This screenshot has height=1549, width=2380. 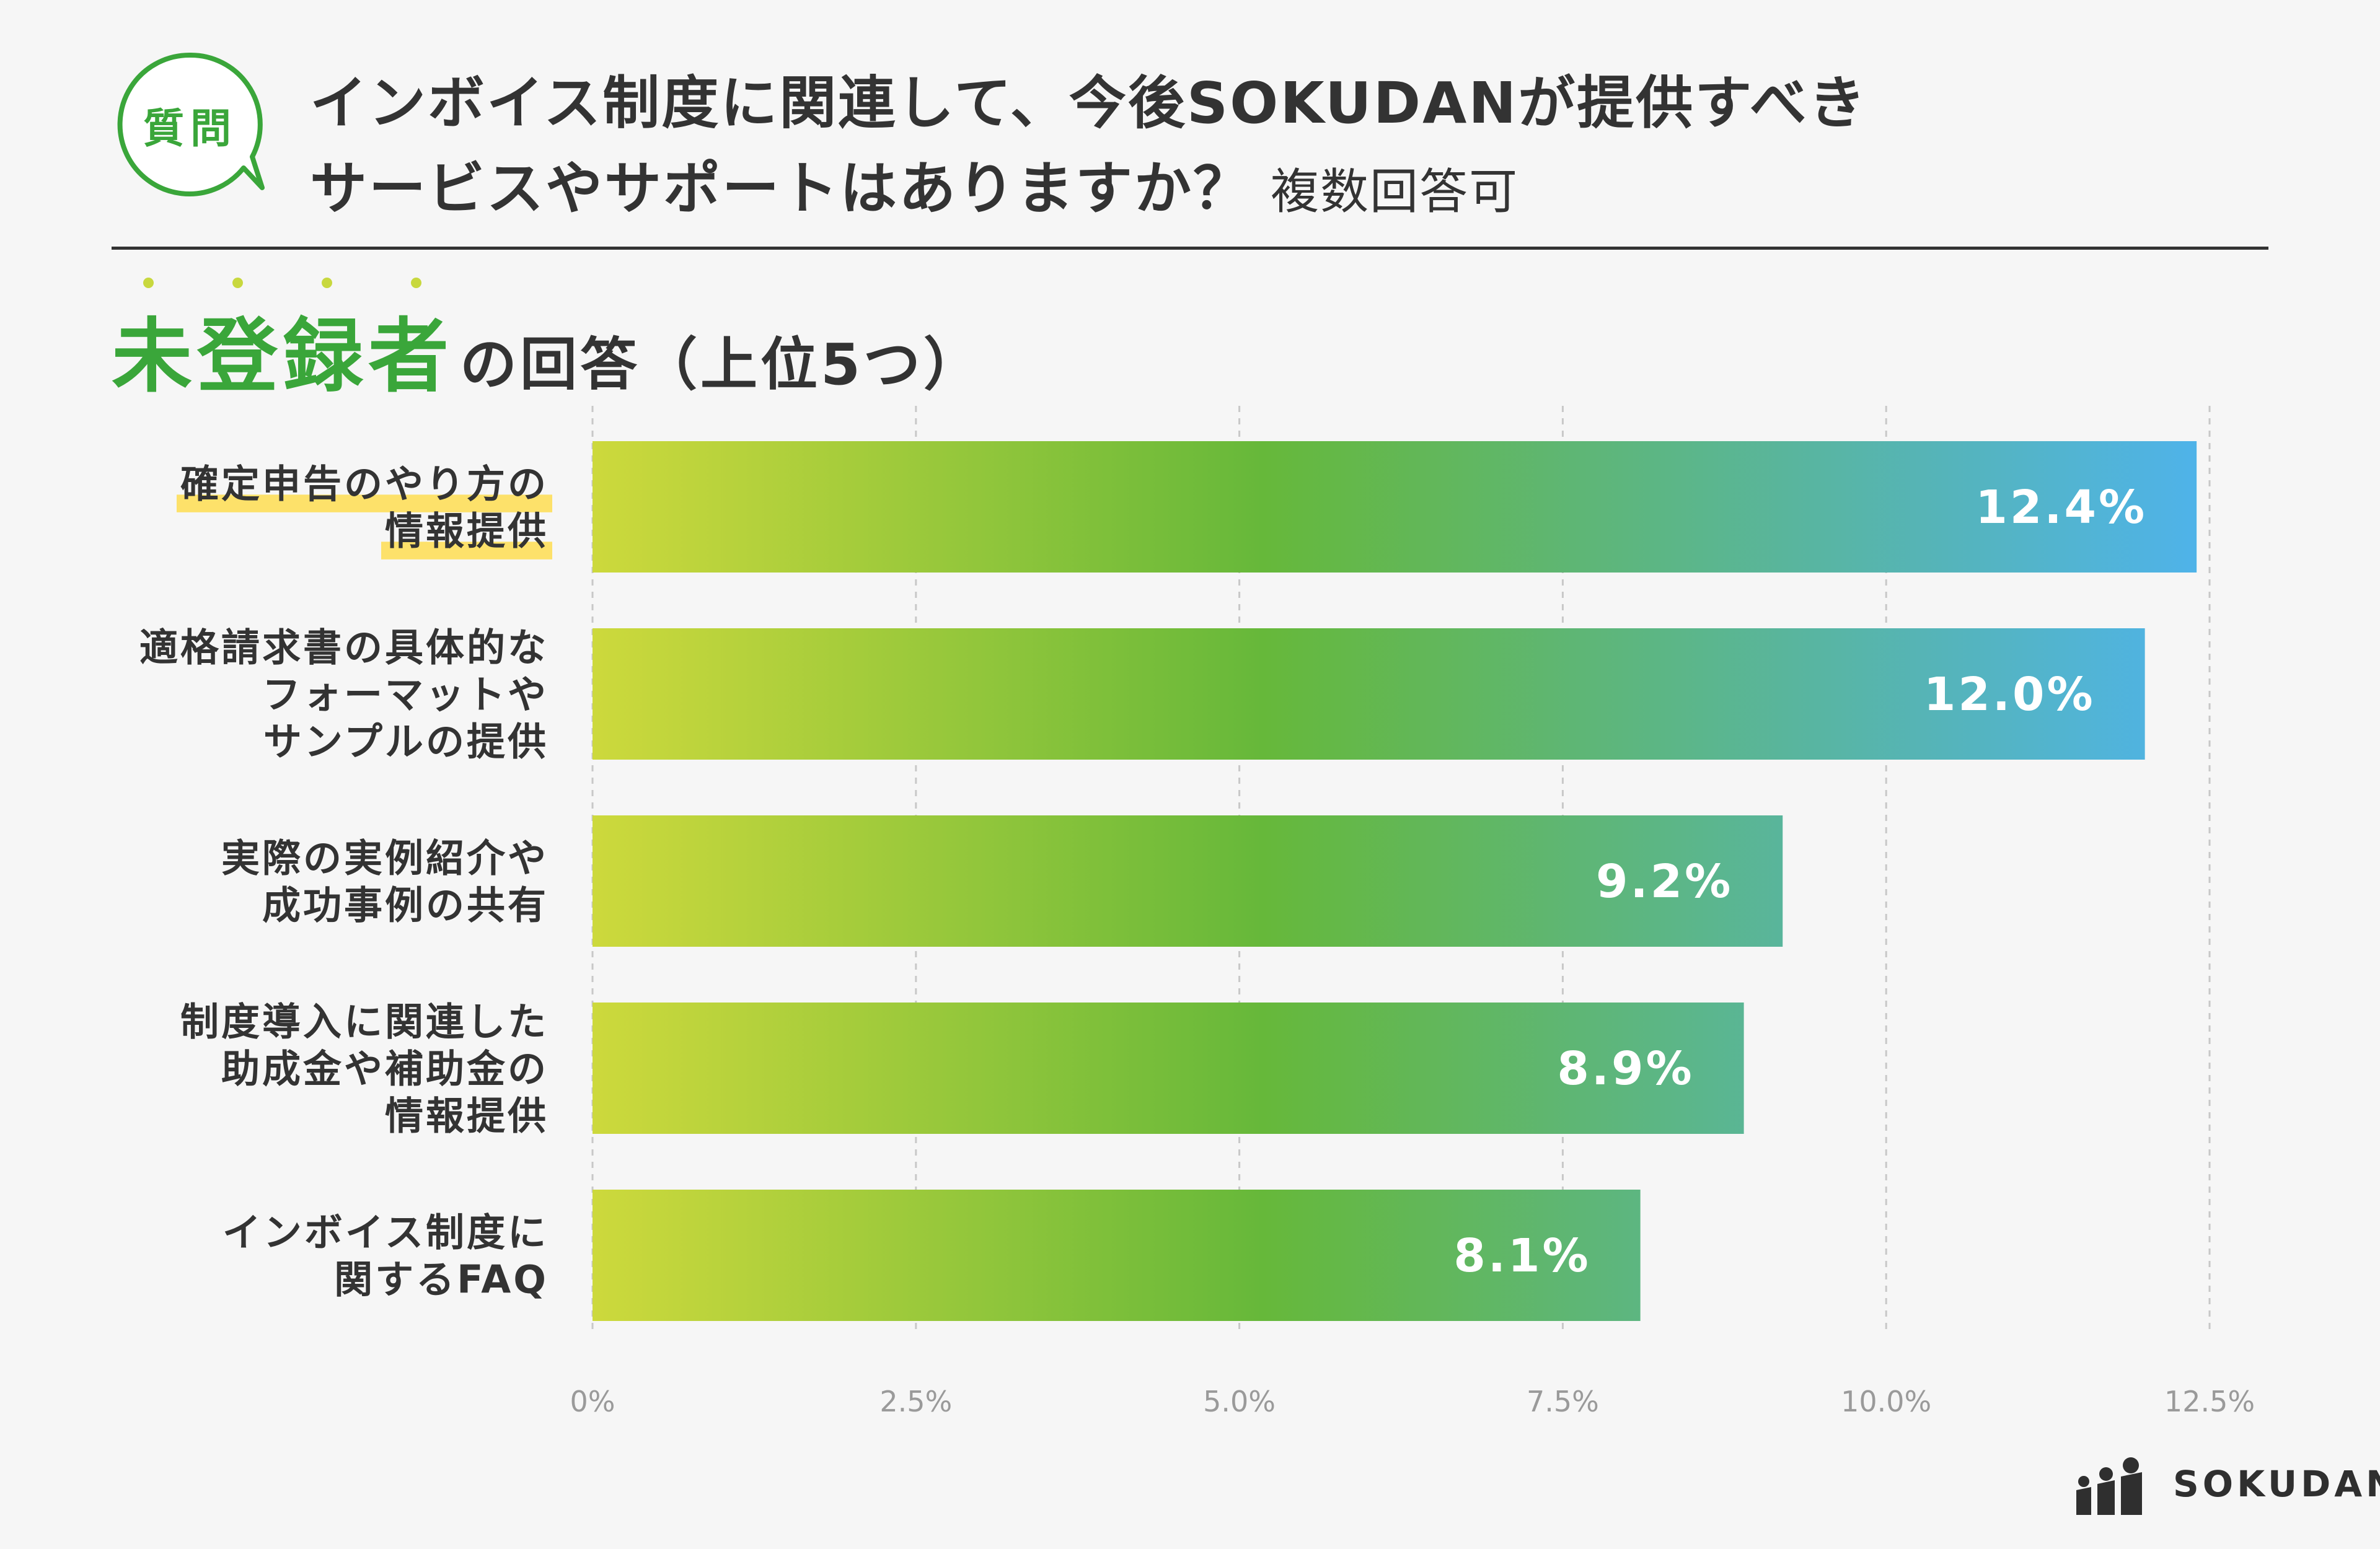 What do you see at coordinates (1886, 1401) in the screenshot?
I see `x-tick-label: 10.0%` at bounding box center [1886, 1401].